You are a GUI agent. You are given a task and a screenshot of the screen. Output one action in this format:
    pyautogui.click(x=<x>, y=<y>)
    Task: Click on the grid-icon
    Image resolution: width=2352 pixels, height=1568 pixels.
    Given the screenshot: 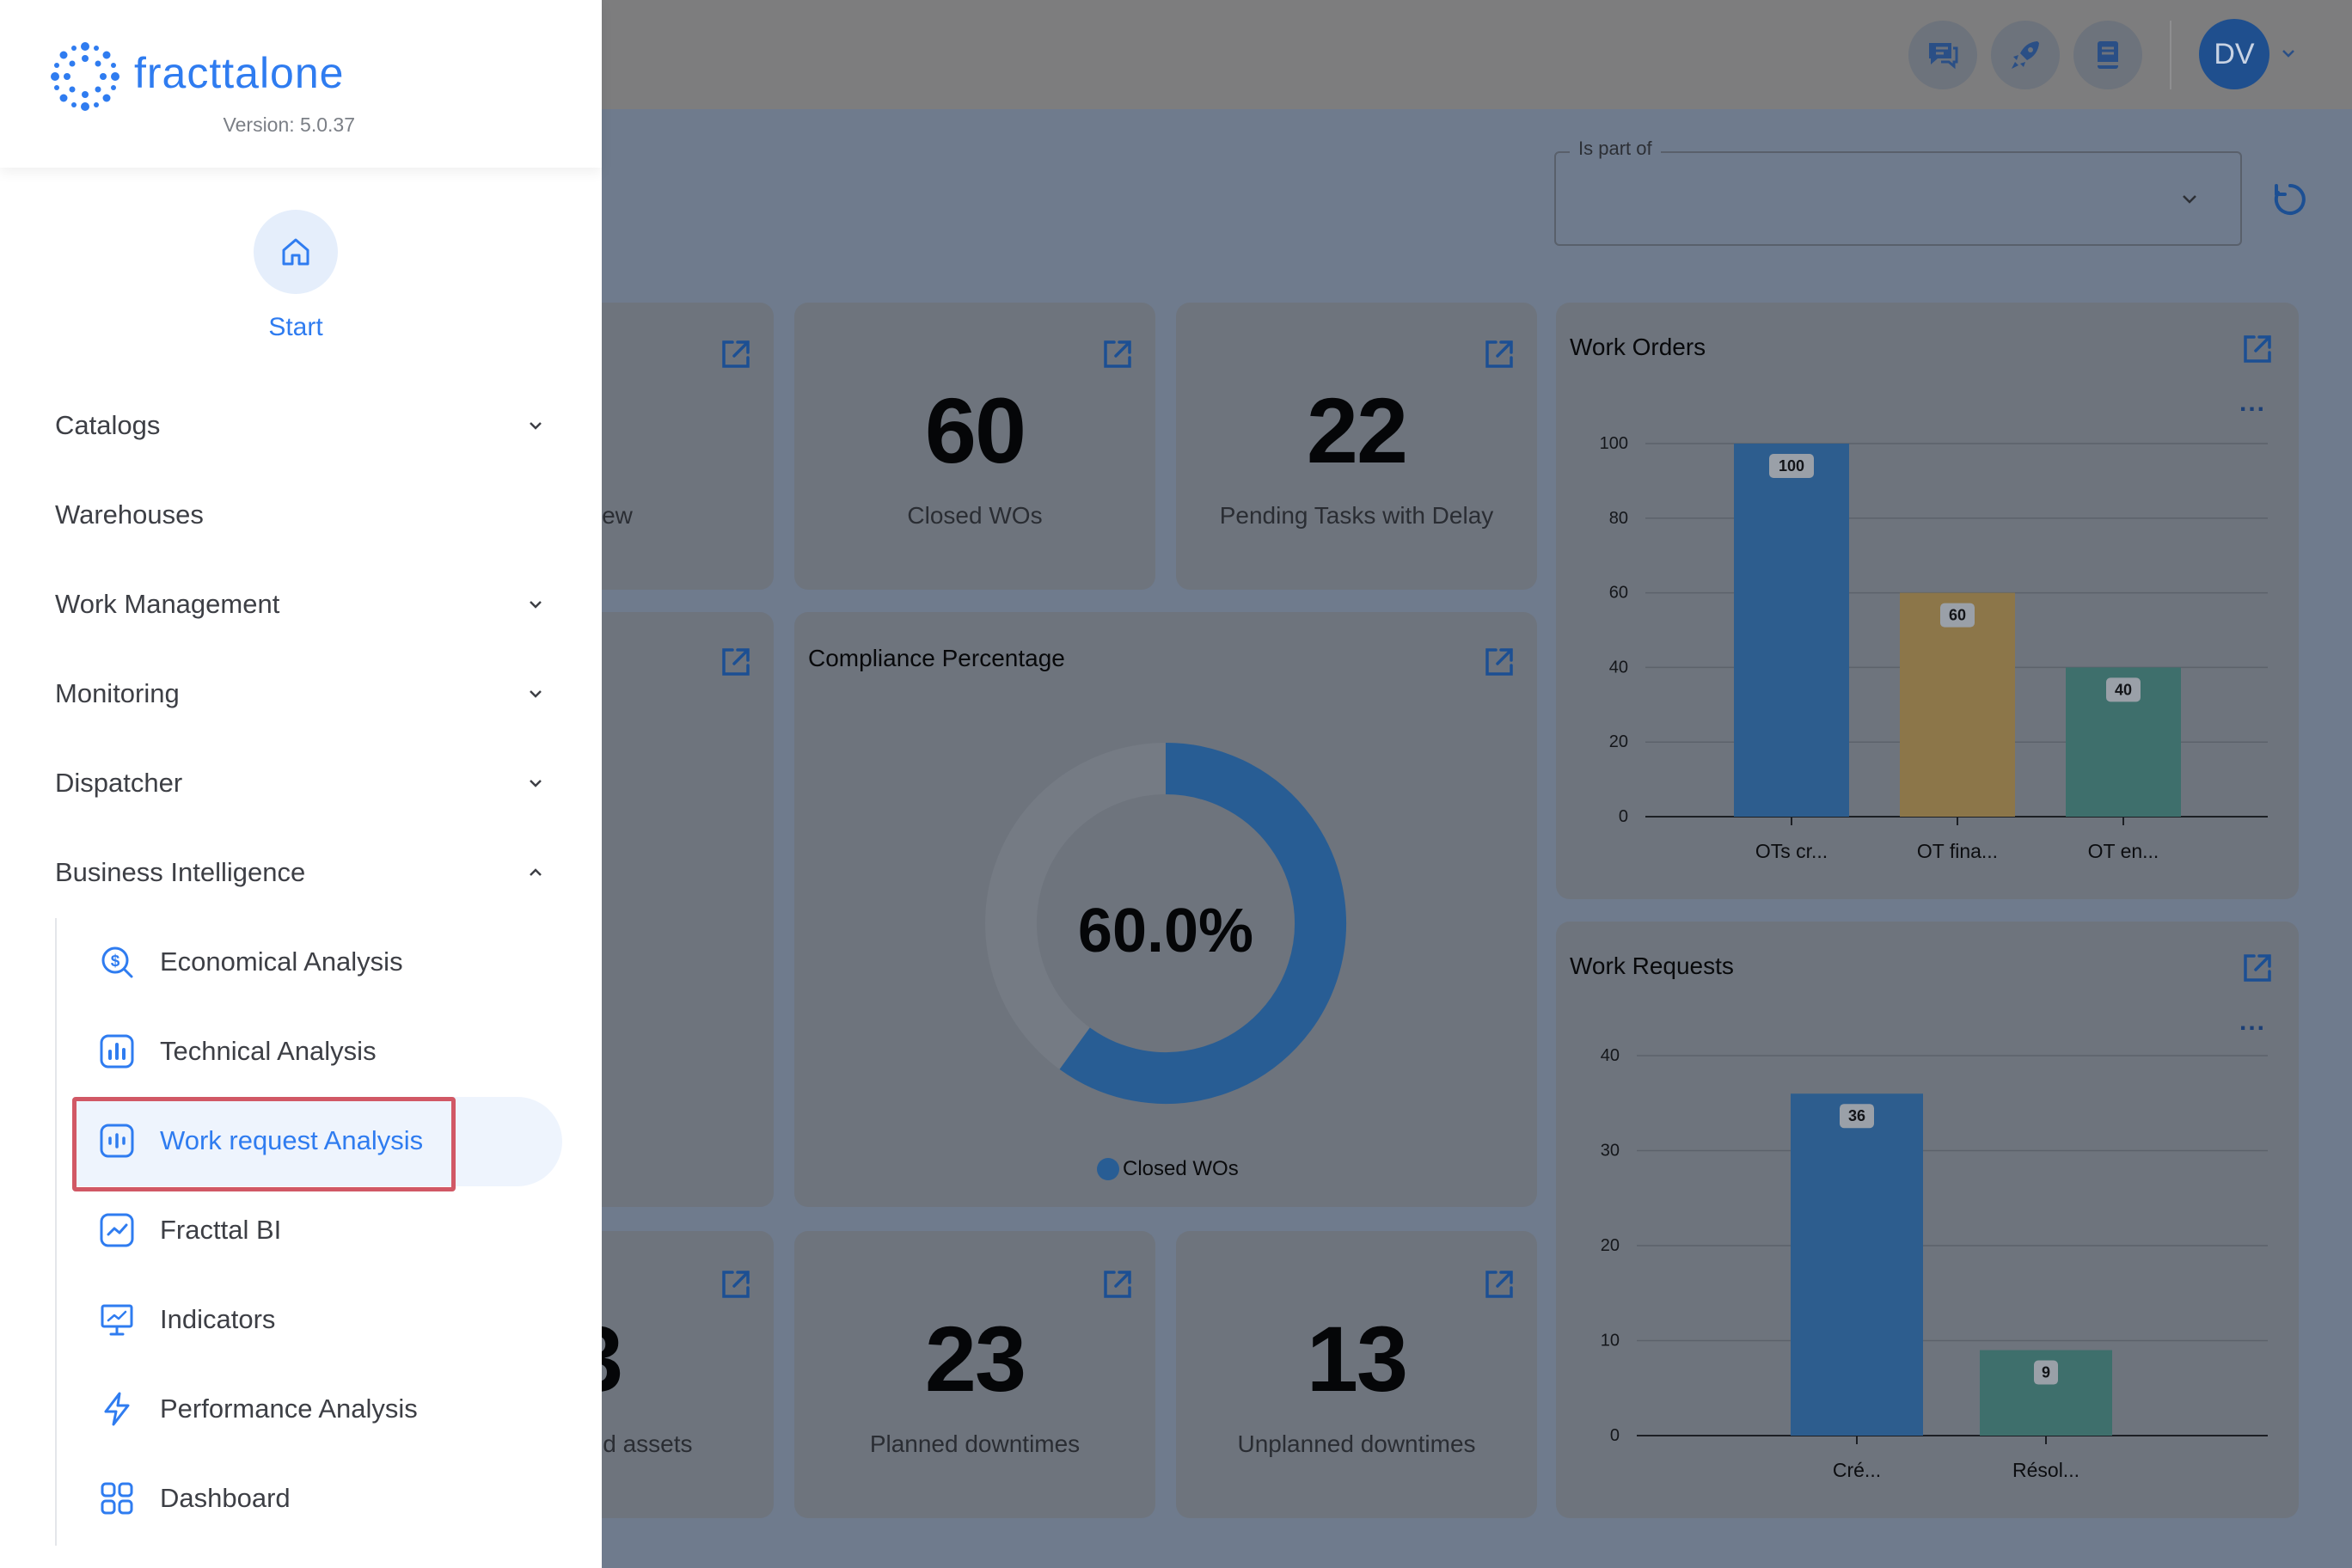 What is the action you would take?
    pyautogui.click(x=117, y=1498)
    